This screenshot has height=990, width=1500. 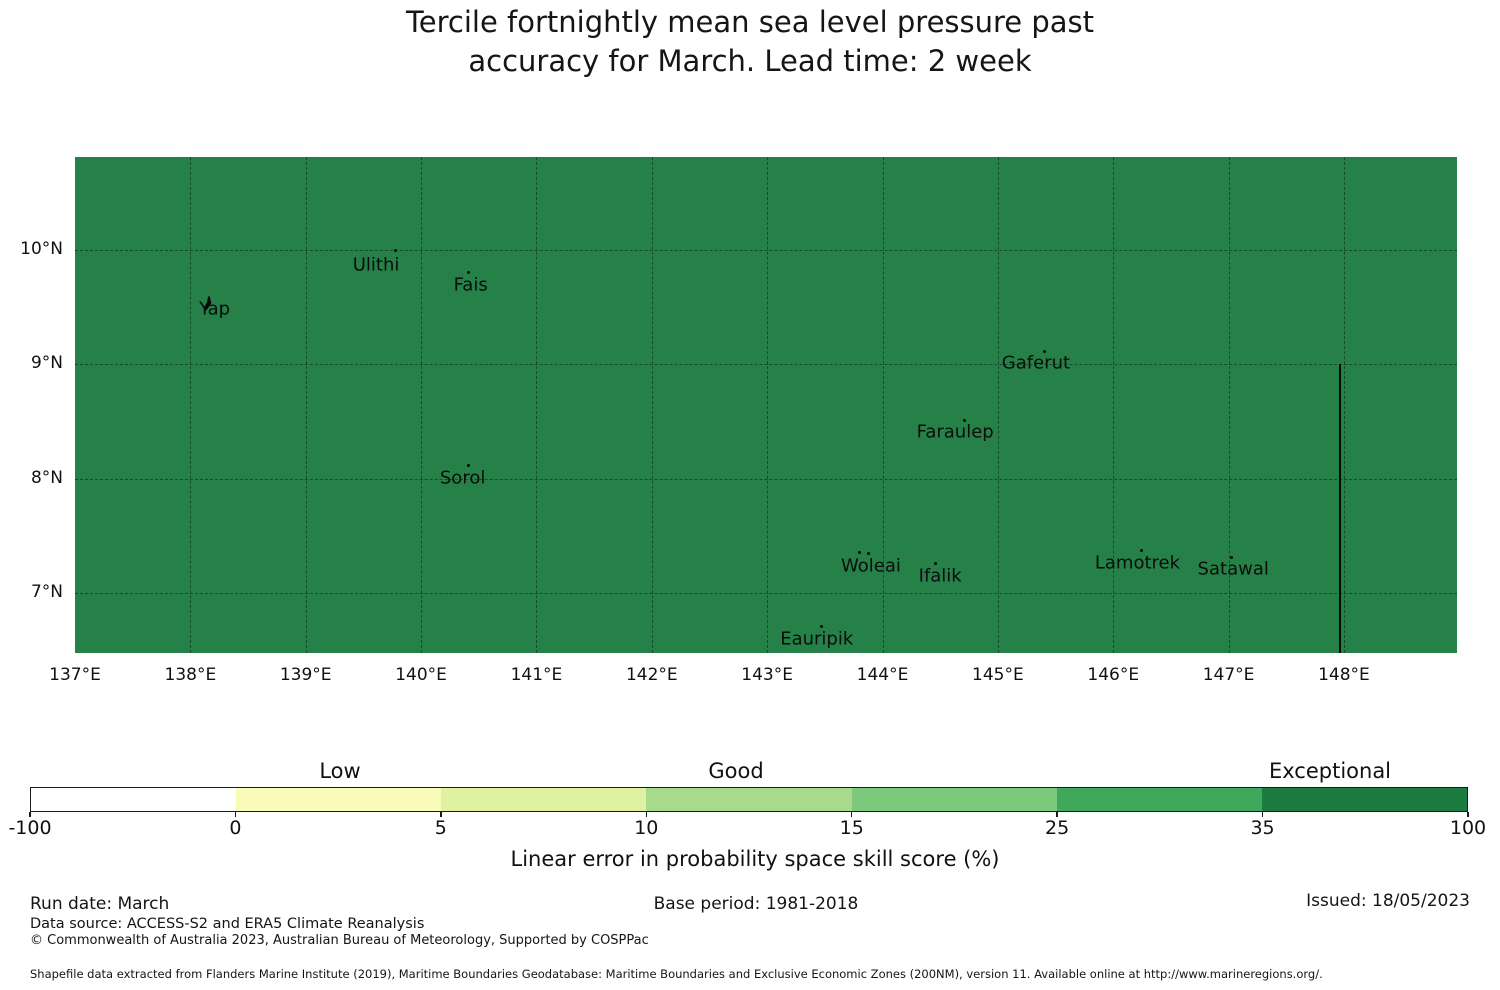 I want to click on island-dot-ulithi, so click(x=396, y=250).